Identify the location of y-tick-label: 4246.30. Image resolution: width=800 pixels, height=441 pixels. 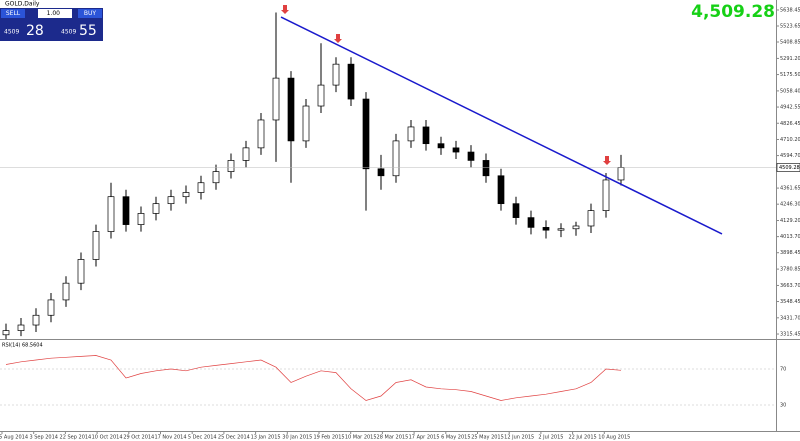
(790, 205).